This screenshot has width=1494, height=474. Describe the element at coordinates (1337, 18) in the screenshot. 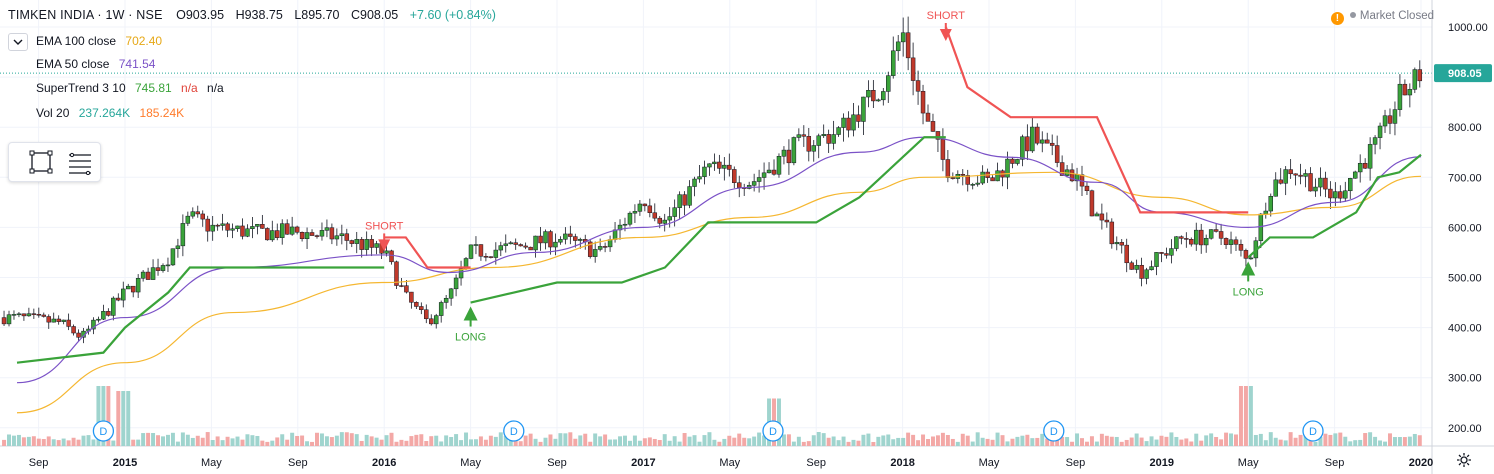

I see `warning-icon: !` at that location.